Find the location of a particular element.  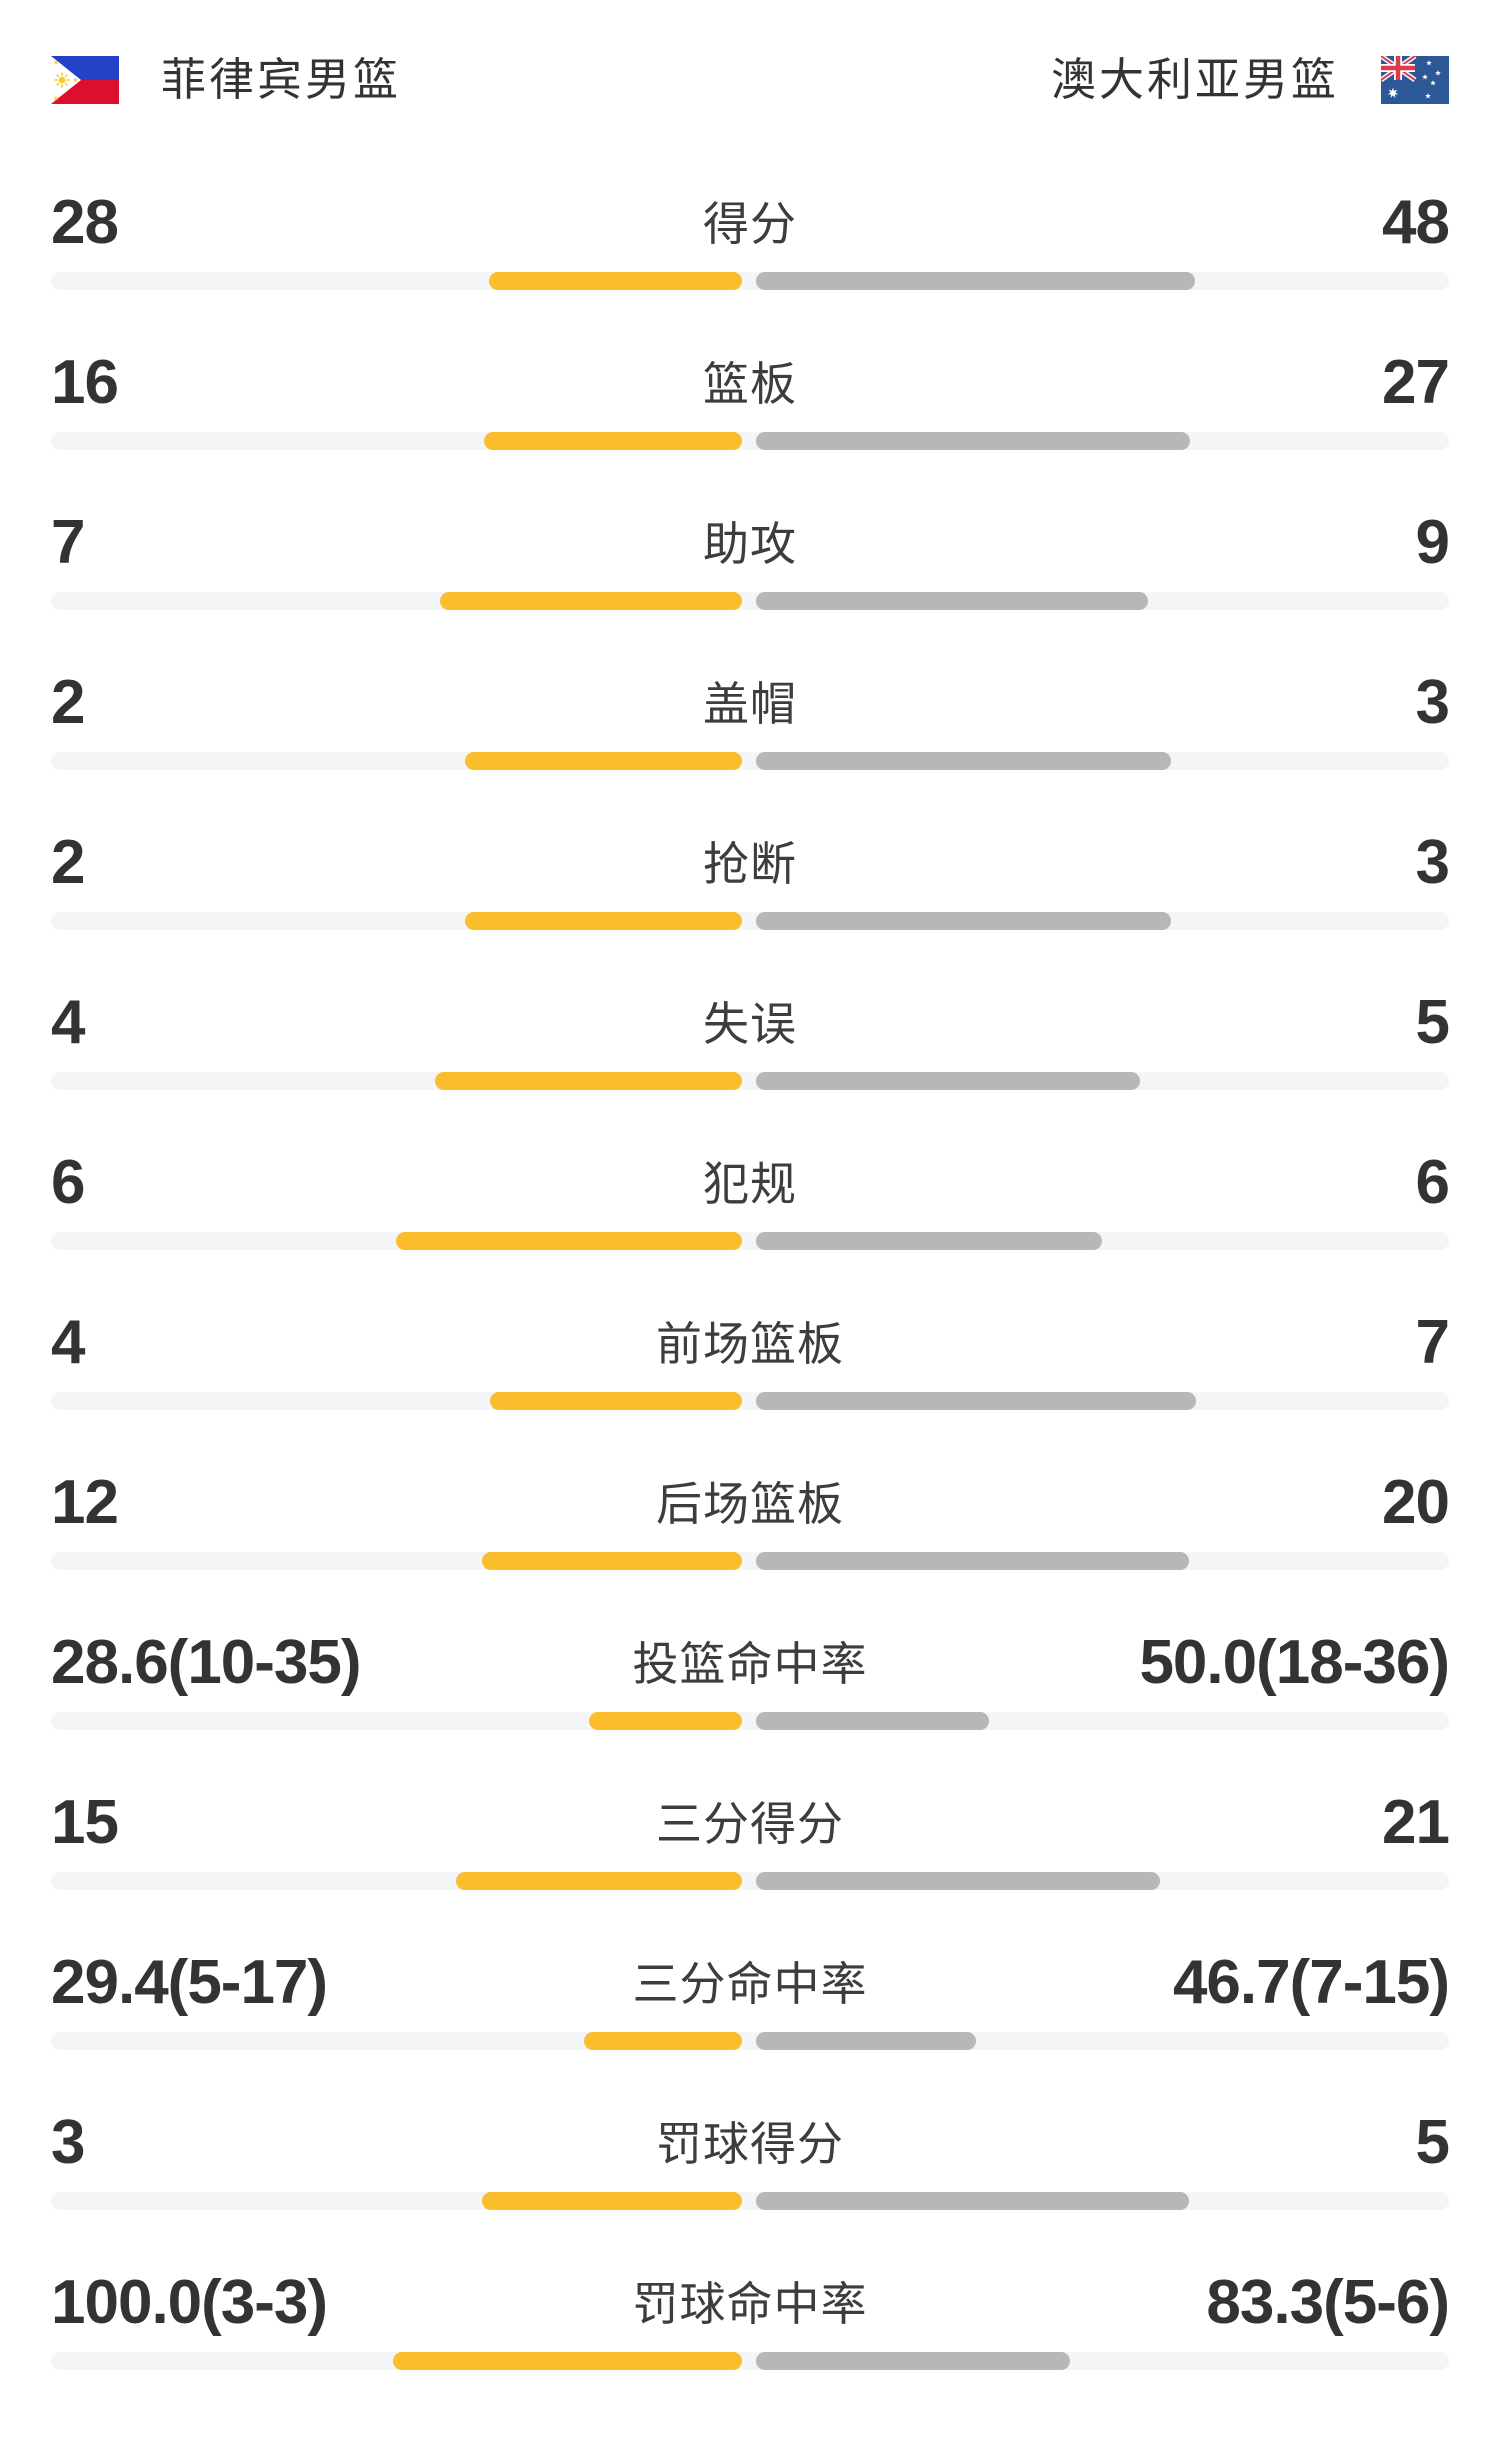

stat-row: 6 犯规 6 is located at coordinates (750, 1229).